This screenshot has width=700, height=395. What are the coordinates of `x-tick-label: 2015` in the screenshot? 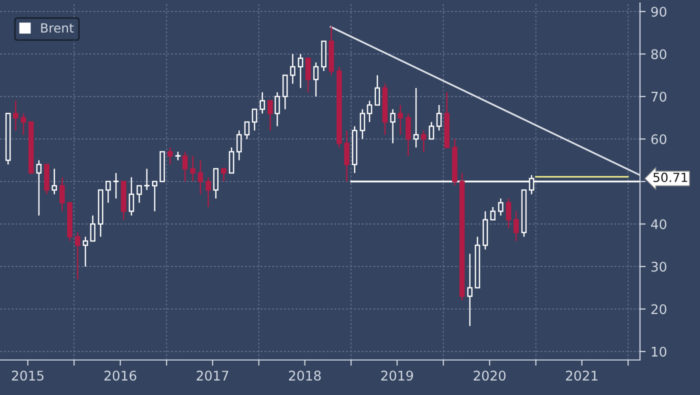 It's located at (28, 375).